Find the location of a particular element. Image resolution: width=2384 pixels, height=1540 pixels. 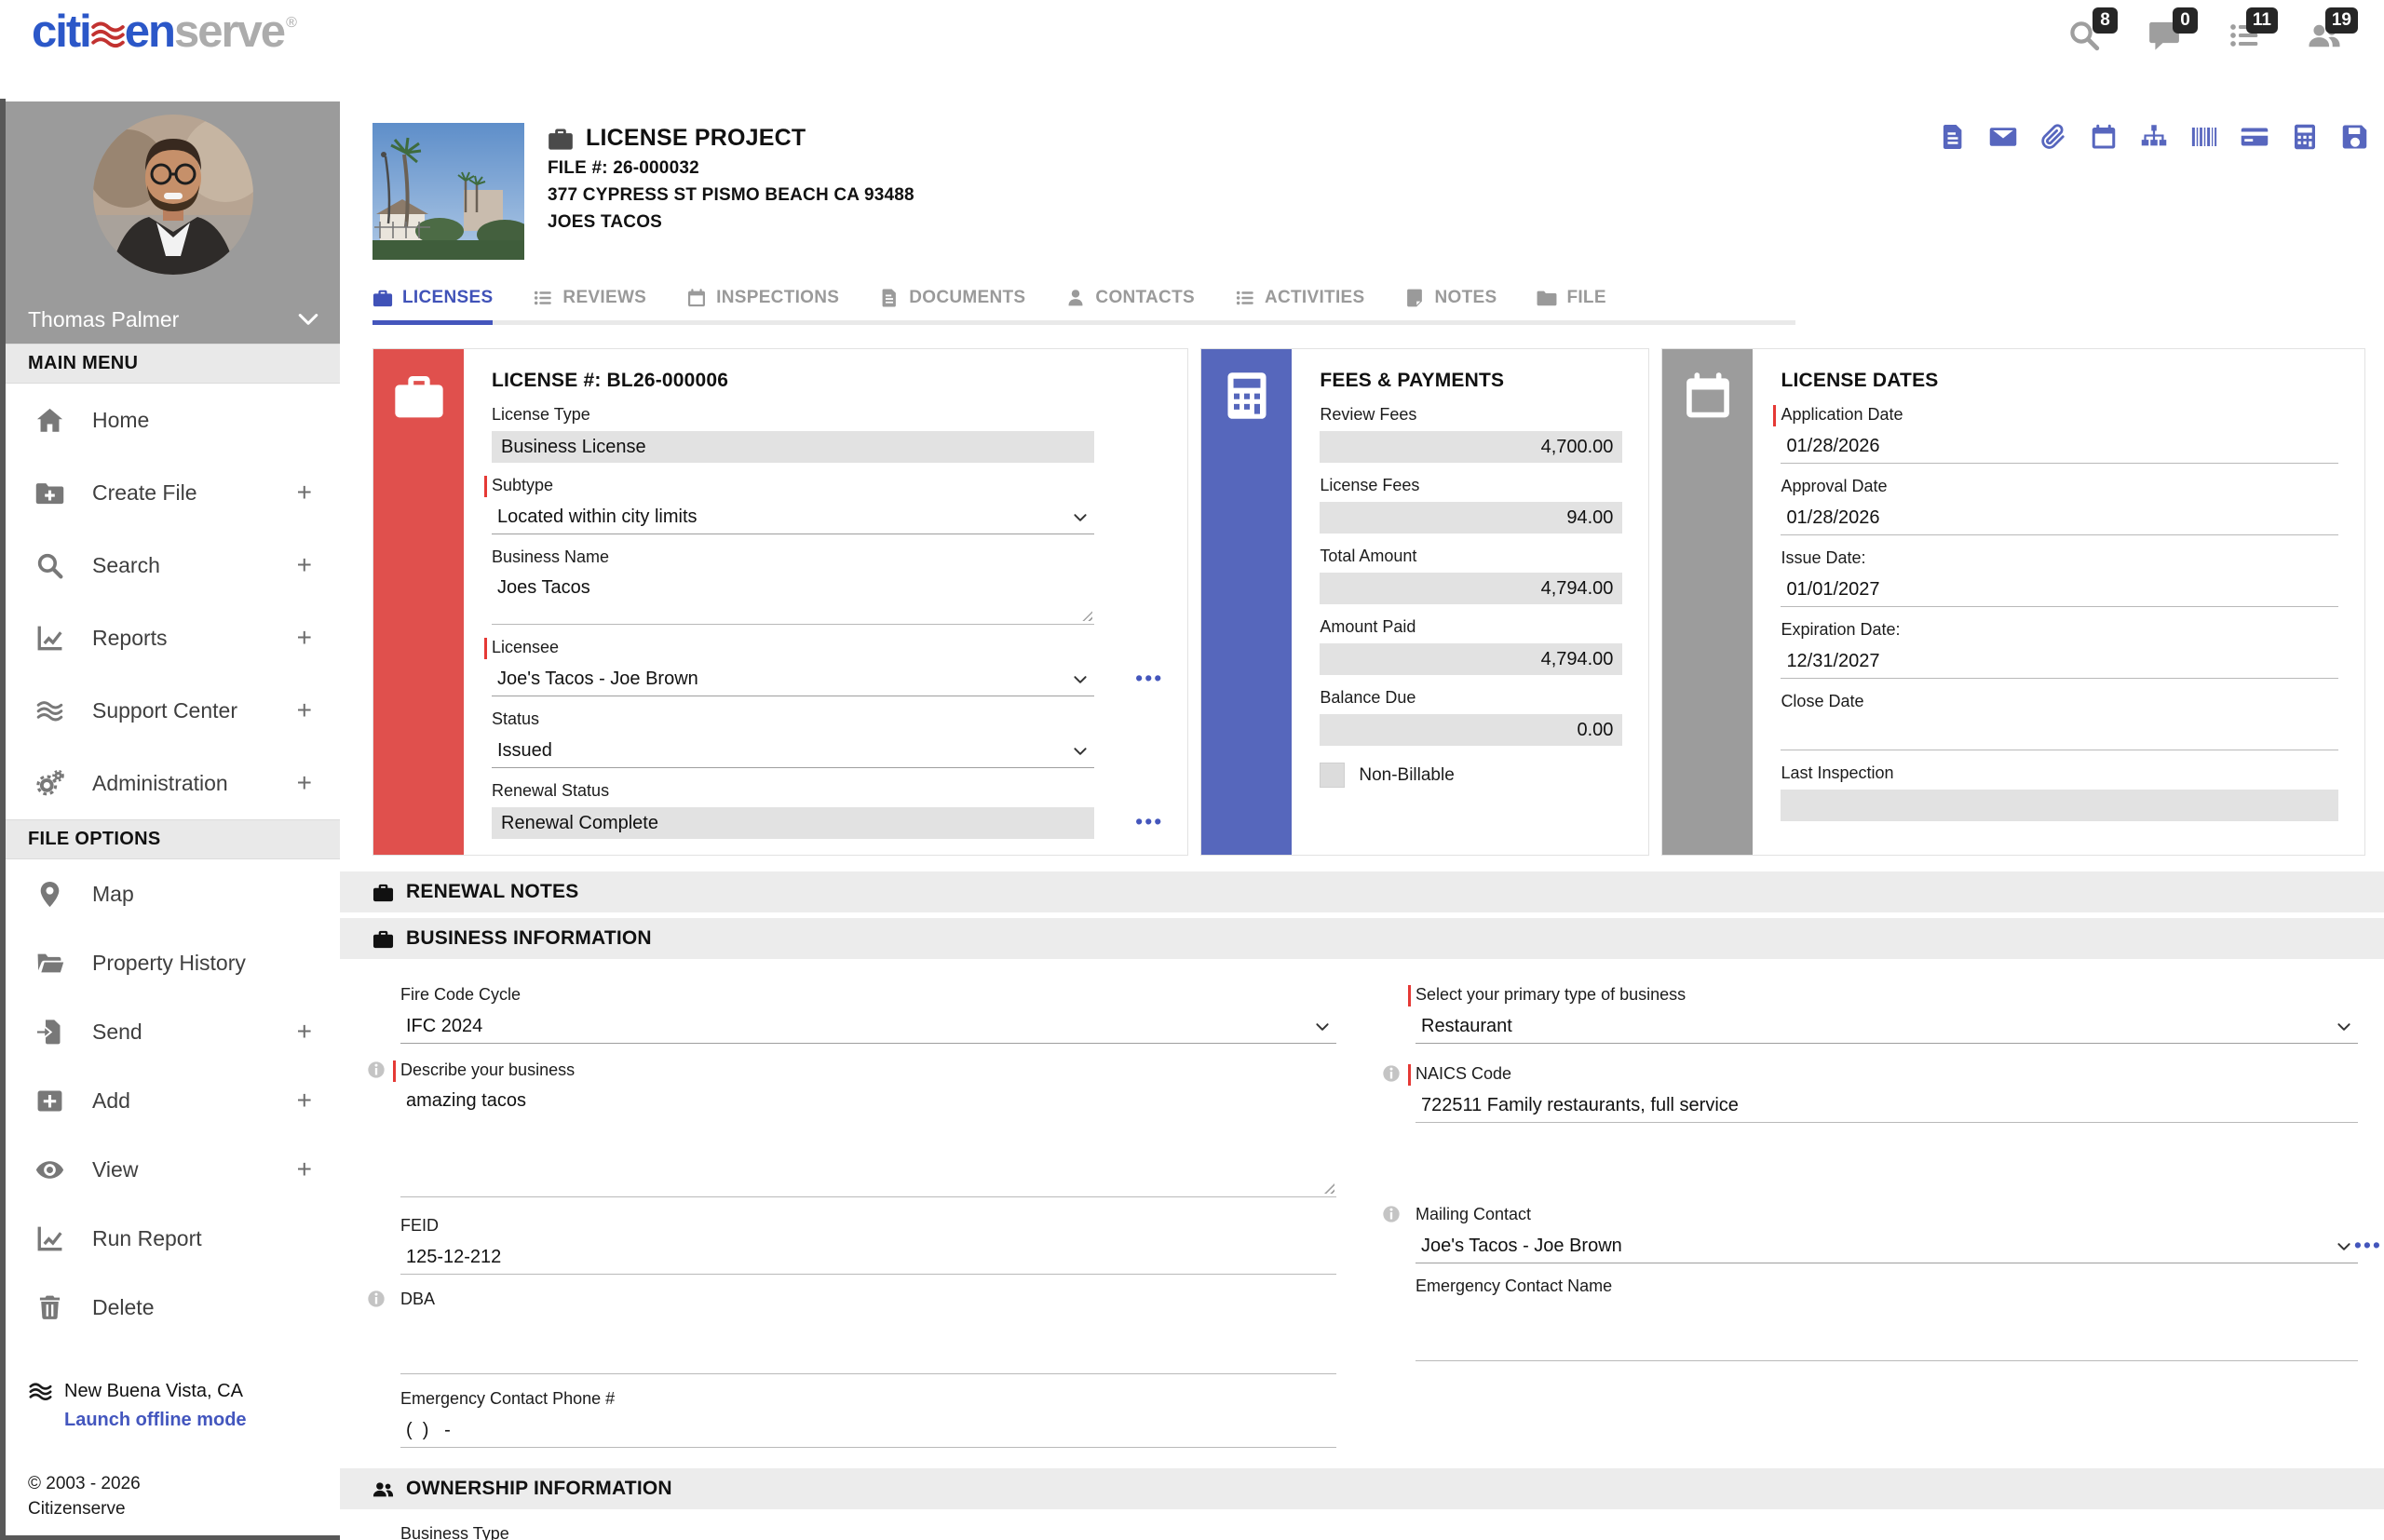

project-business-name: JOES TACOS is located at coordinates (605, 222).